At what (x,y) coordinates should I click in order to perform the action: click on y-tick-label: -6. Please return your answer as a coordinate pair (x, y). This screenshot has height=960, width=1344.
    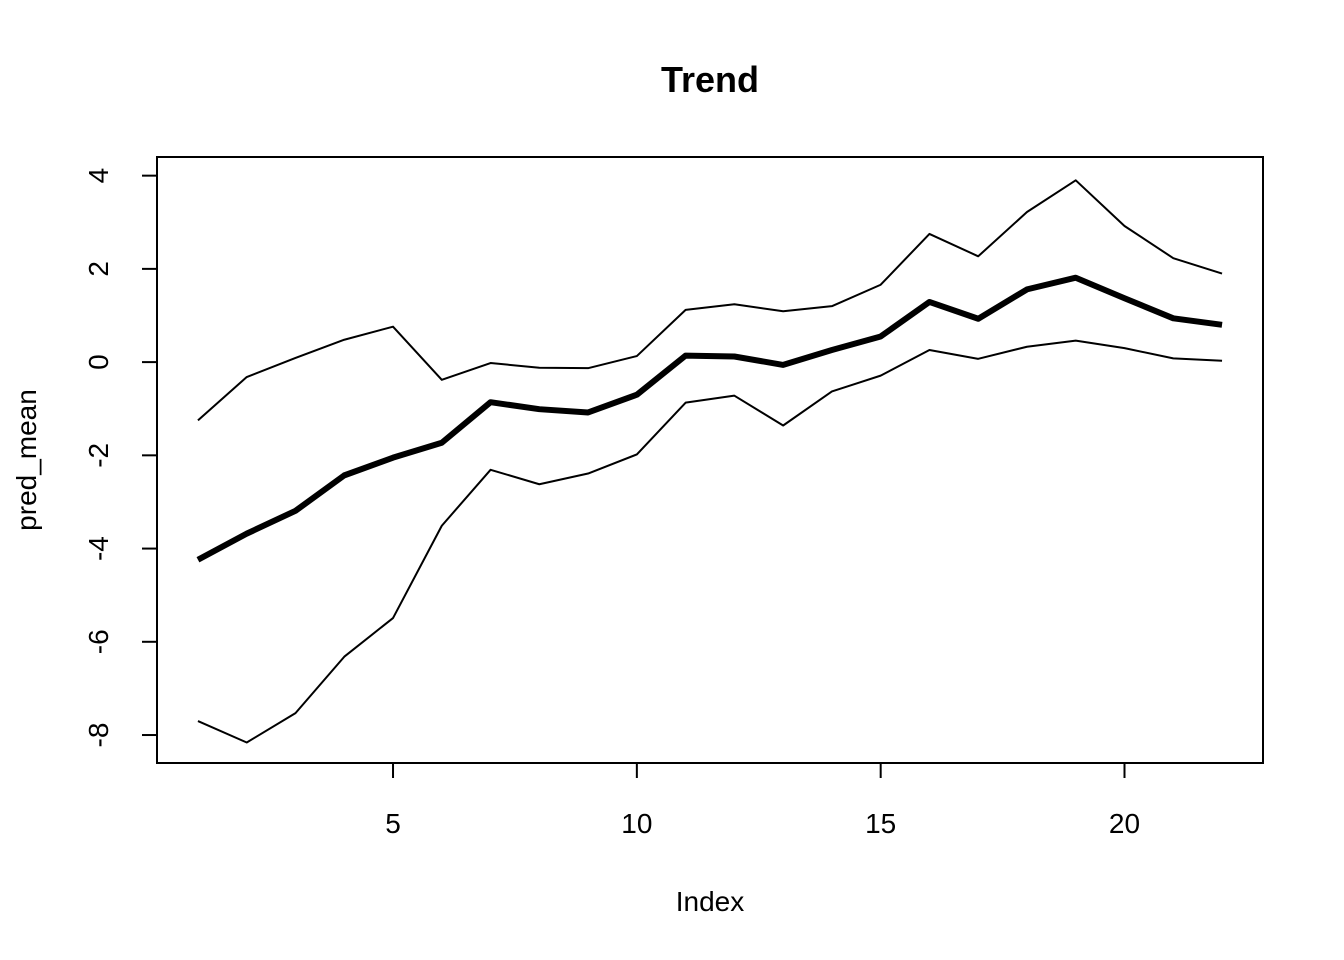
    Looking at the image, I should click on (98, 641).